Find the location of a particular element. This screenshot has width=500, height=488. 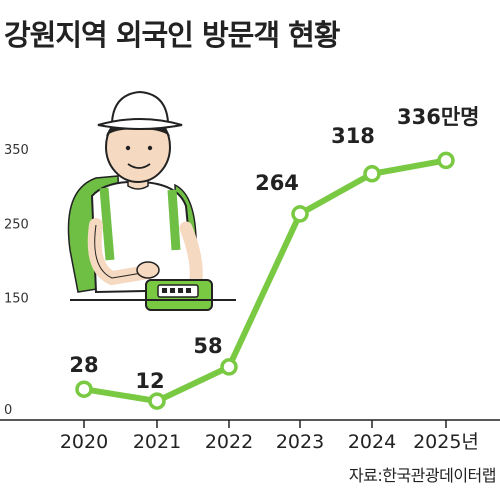

x-tick-label: 2024 is located at coordinates (372, 442).